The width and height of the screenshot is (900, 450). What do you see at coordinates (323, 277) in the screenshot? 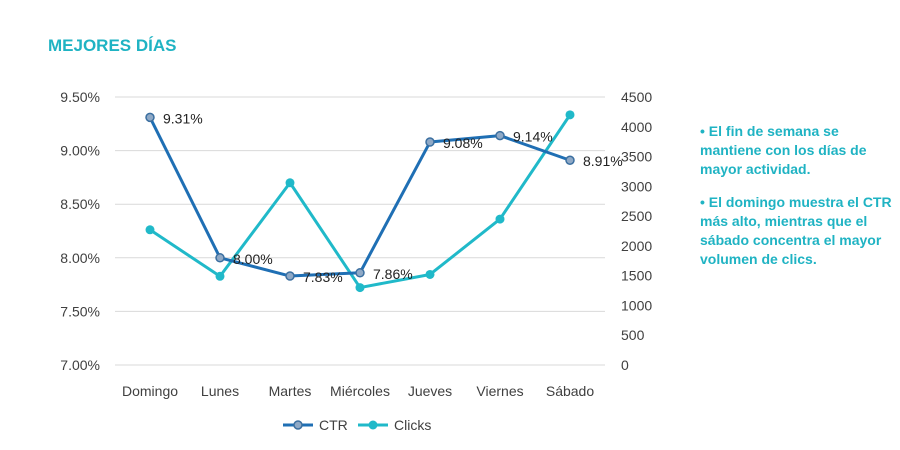
I see `ctr-data-label: 7.83%` at bounding box center [323, 277].